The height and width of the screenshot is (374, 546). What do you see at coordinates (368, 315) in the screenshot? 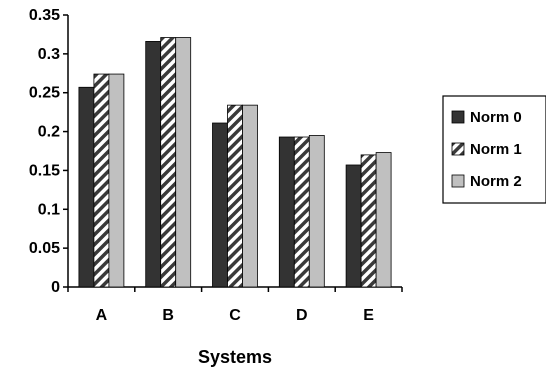
I see `x-tick-label: E` at bounding box center [368, 315].